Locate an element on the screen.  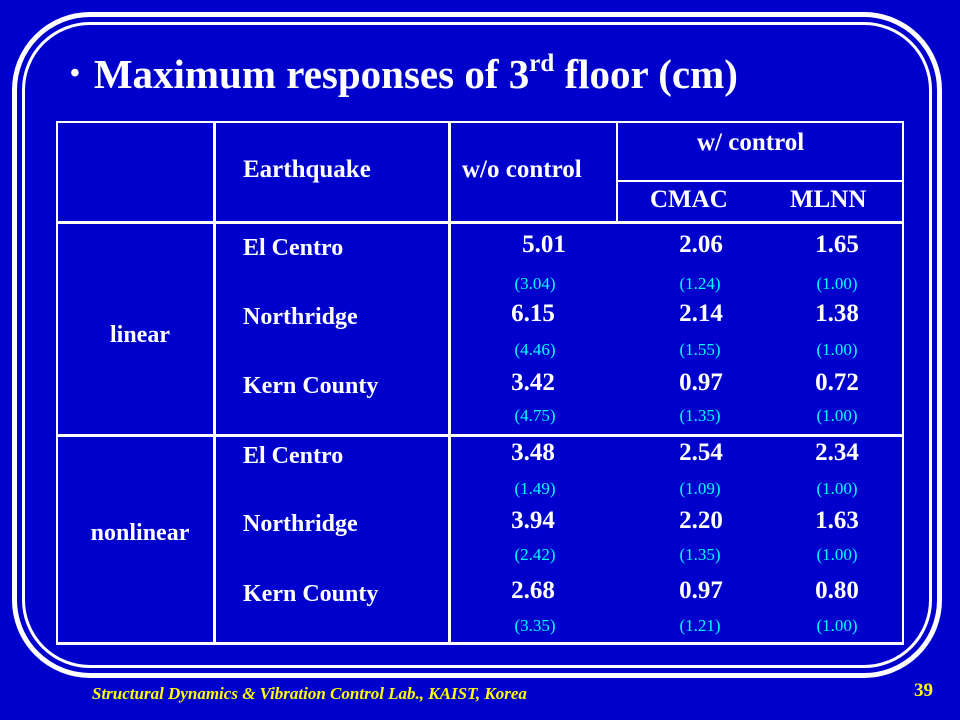
value-without-control: 3.42 is located at coordinates (533, 382).